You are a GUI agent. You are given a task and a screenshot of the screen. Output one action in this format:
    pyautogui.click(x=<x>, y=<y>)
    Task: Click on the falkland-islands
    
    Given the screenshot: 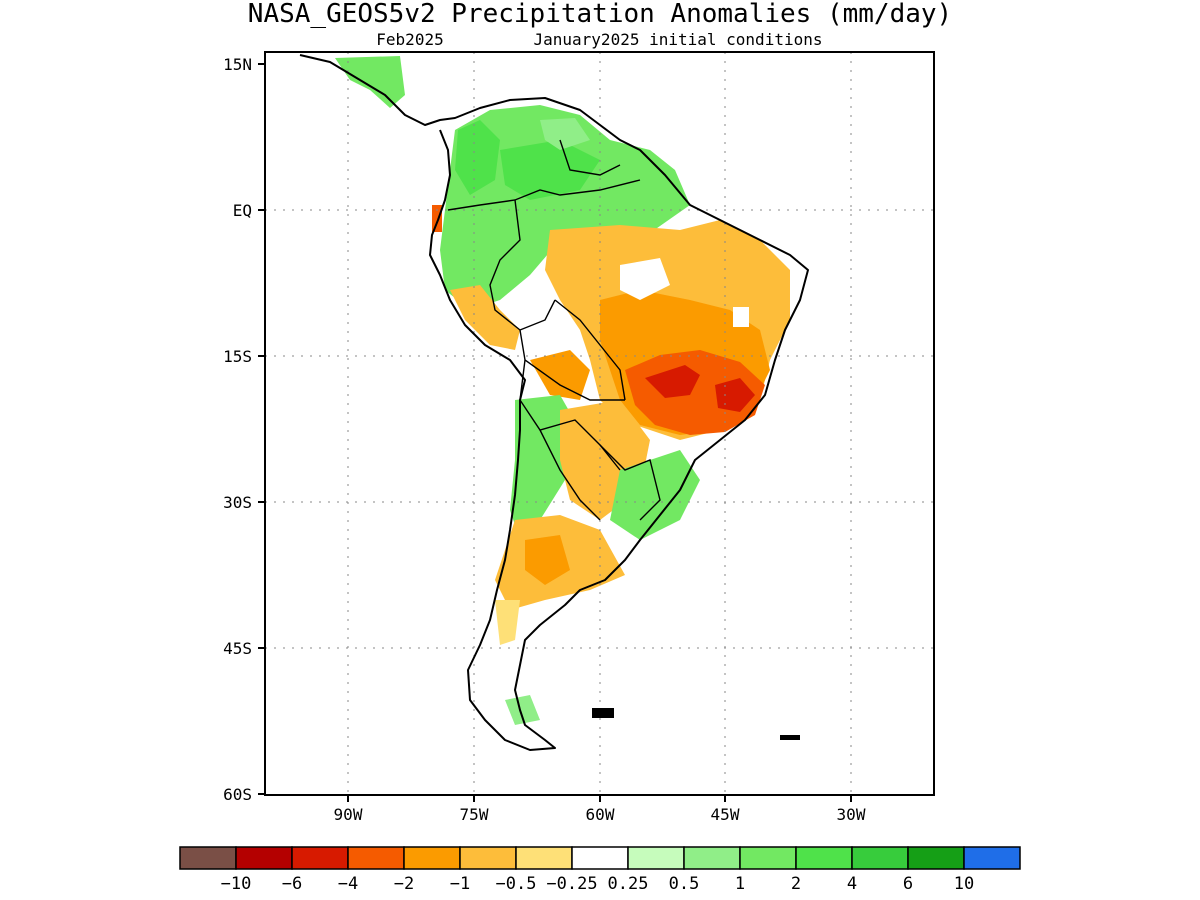 What is the action you would take?
    pyautogui.click(x=696, y=724)
    